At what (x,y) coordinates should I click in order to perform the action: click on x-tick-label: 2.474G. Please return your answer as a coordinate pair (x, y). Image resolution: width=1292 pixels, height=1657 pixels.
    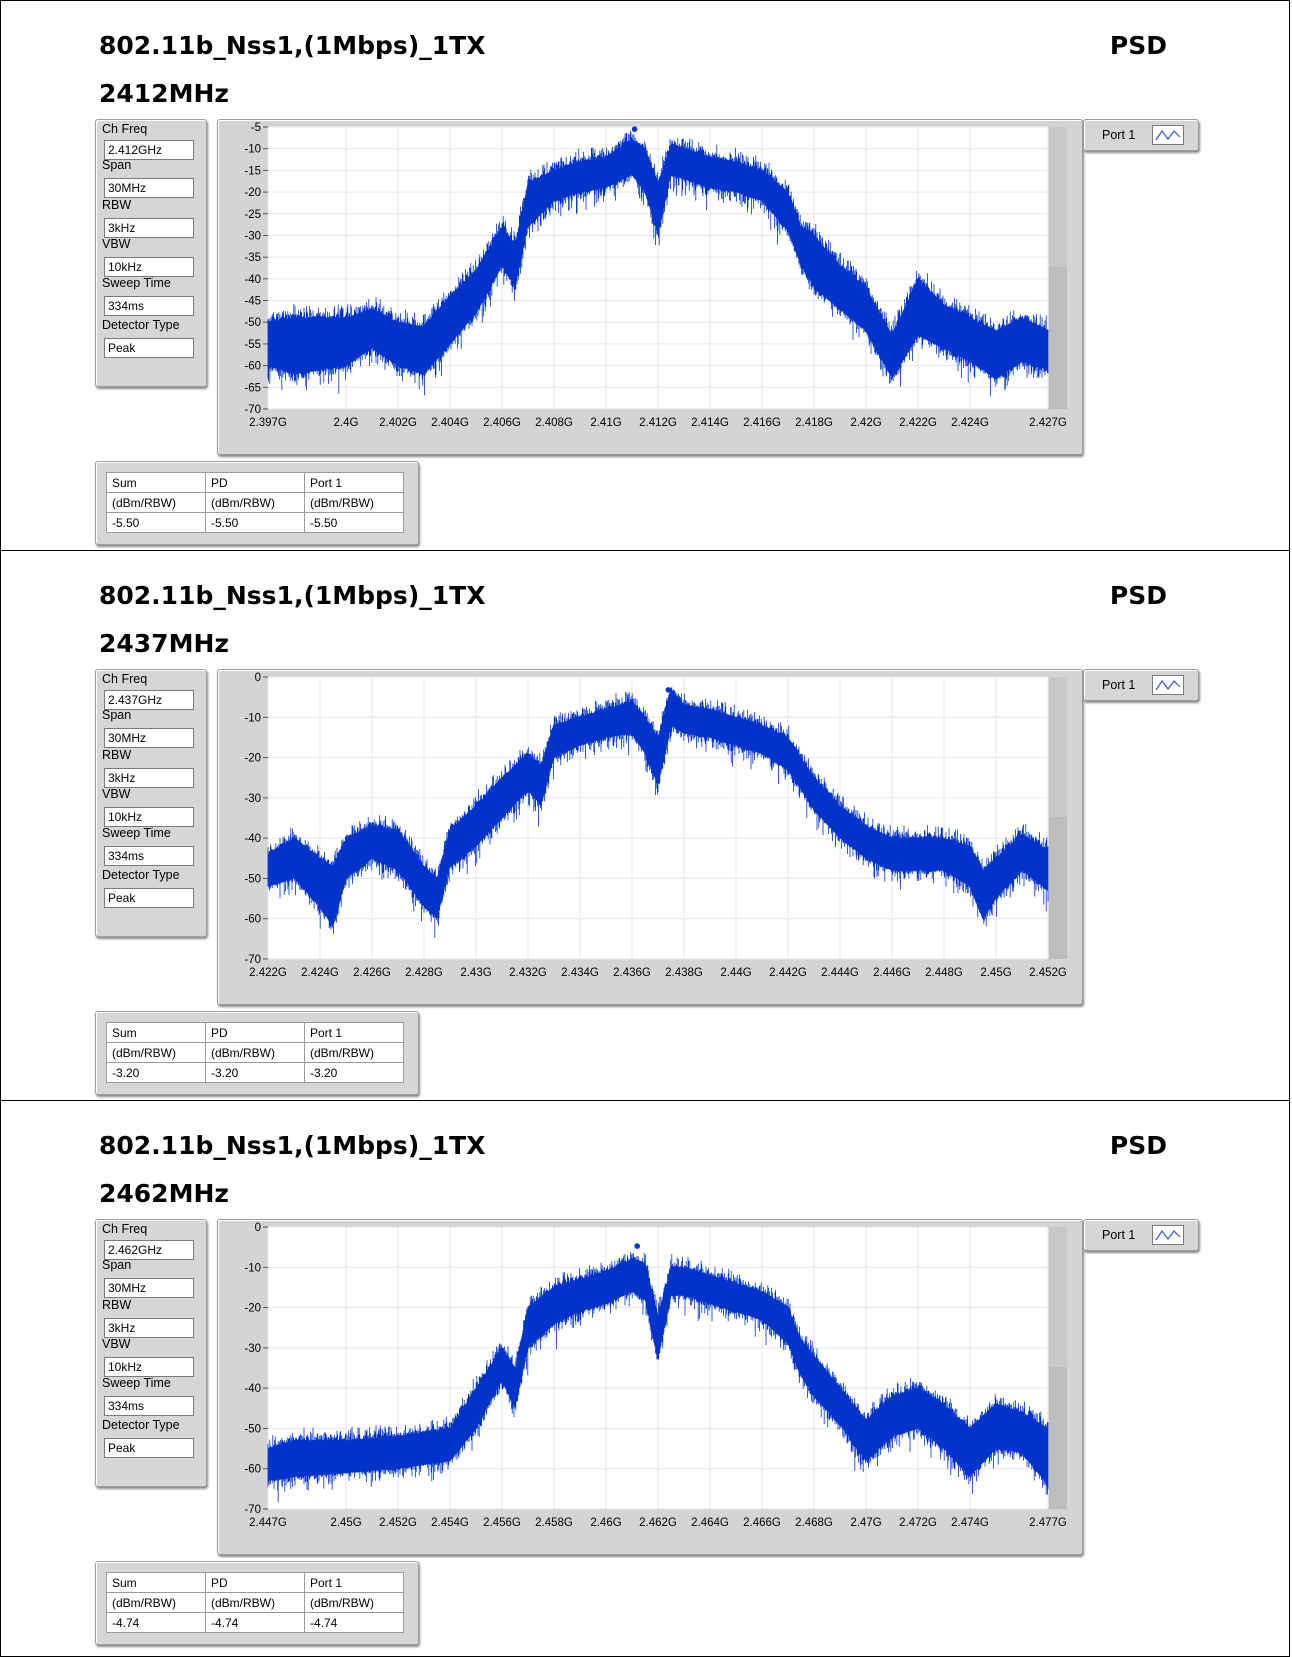
    Looking at the image, I should click on (970, 1523).